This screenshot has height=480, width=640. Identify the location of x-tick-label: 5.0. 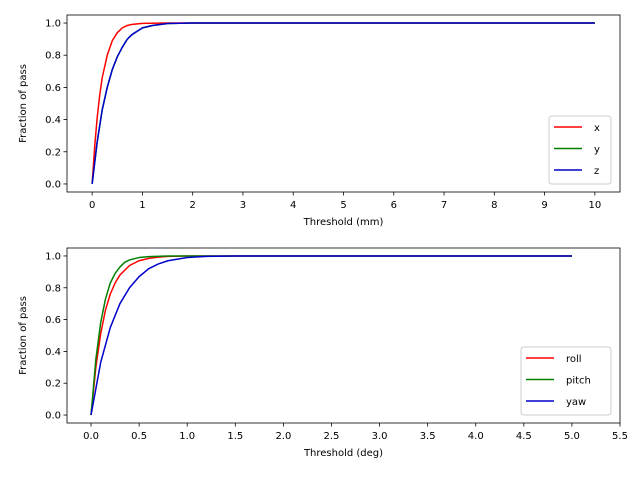
(572, 436).